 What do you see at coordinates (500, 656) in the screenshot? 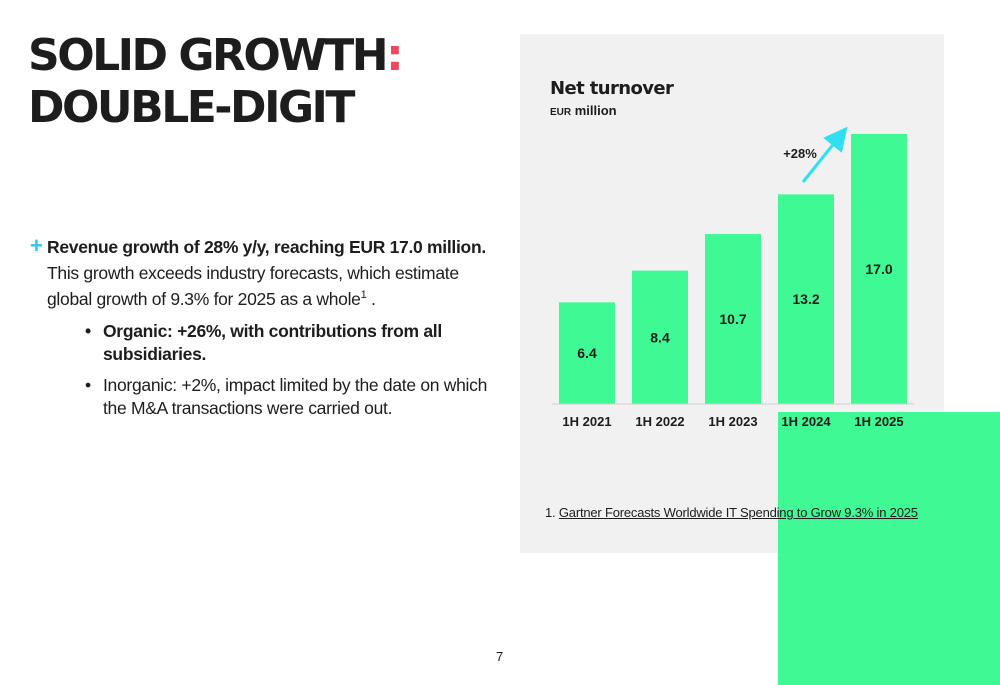
I see `page-number: 7` at bounding box center [500, 656].